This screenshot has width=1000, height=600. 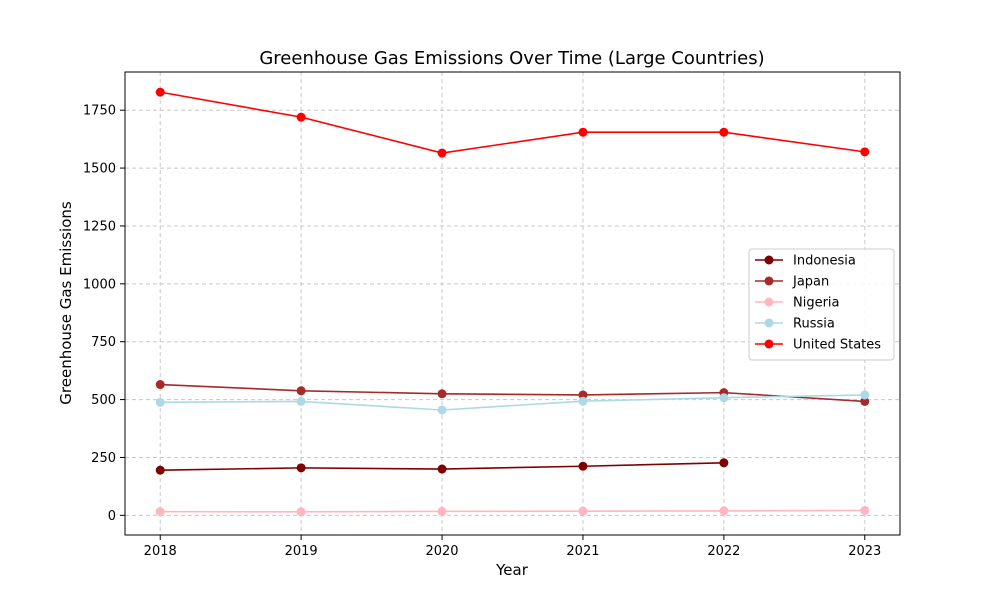 I want to click on series-japan, so click(x=512, y=393).